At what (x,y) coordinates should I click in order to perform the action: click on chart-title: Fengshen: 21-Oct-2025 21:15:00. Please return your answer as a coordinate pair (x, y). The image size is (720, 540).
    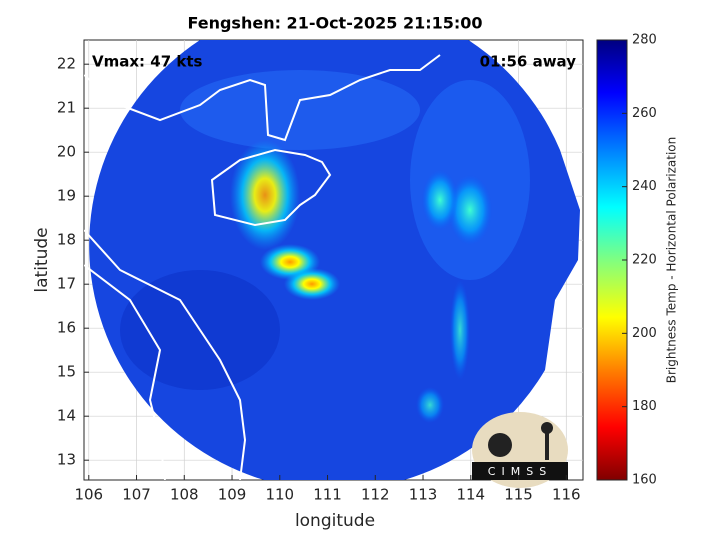
    Looking at the image, I should click on (334, 23).